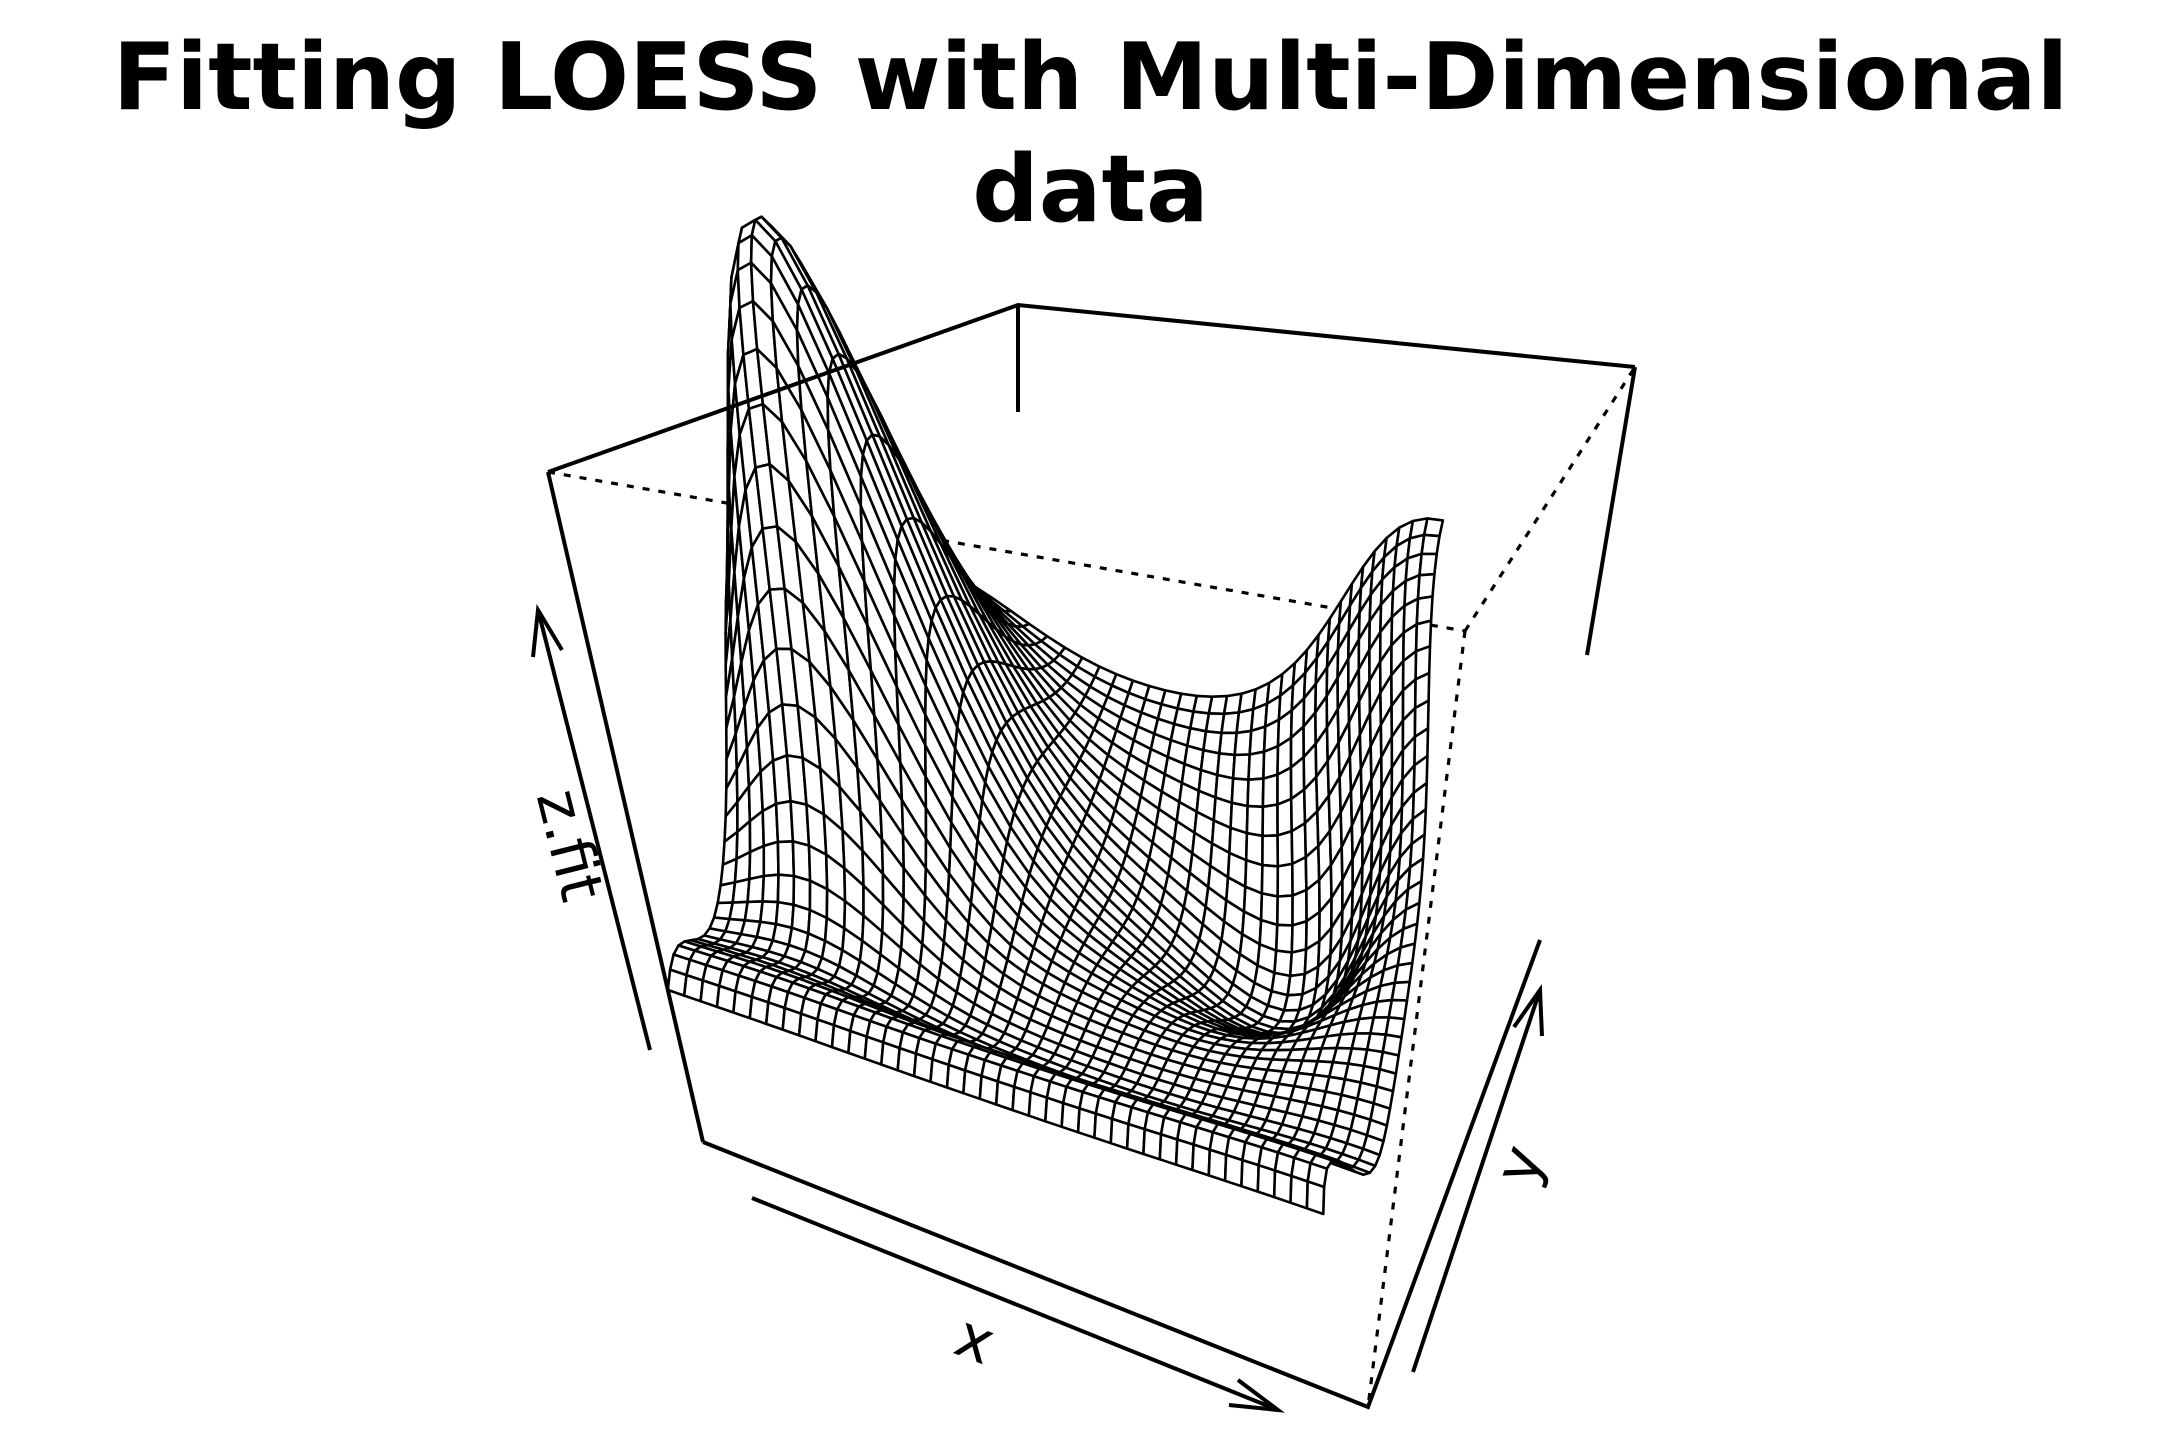 The image size is (2181, 1433). Describe the element at coordinates (1006, 551) in the screenshot. I see `box-edge-hidden-top-left` at that location.